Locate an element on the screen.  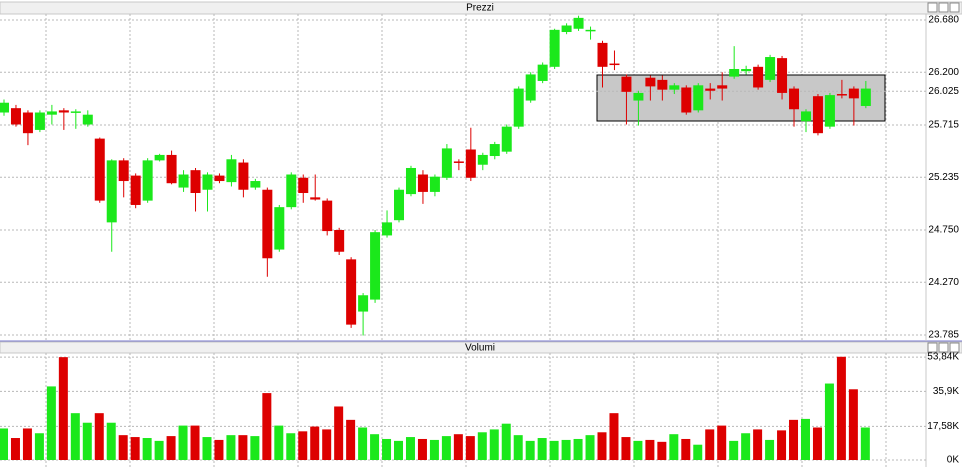
y-tick-label: 25.235 is located at coordinates (943, 177).